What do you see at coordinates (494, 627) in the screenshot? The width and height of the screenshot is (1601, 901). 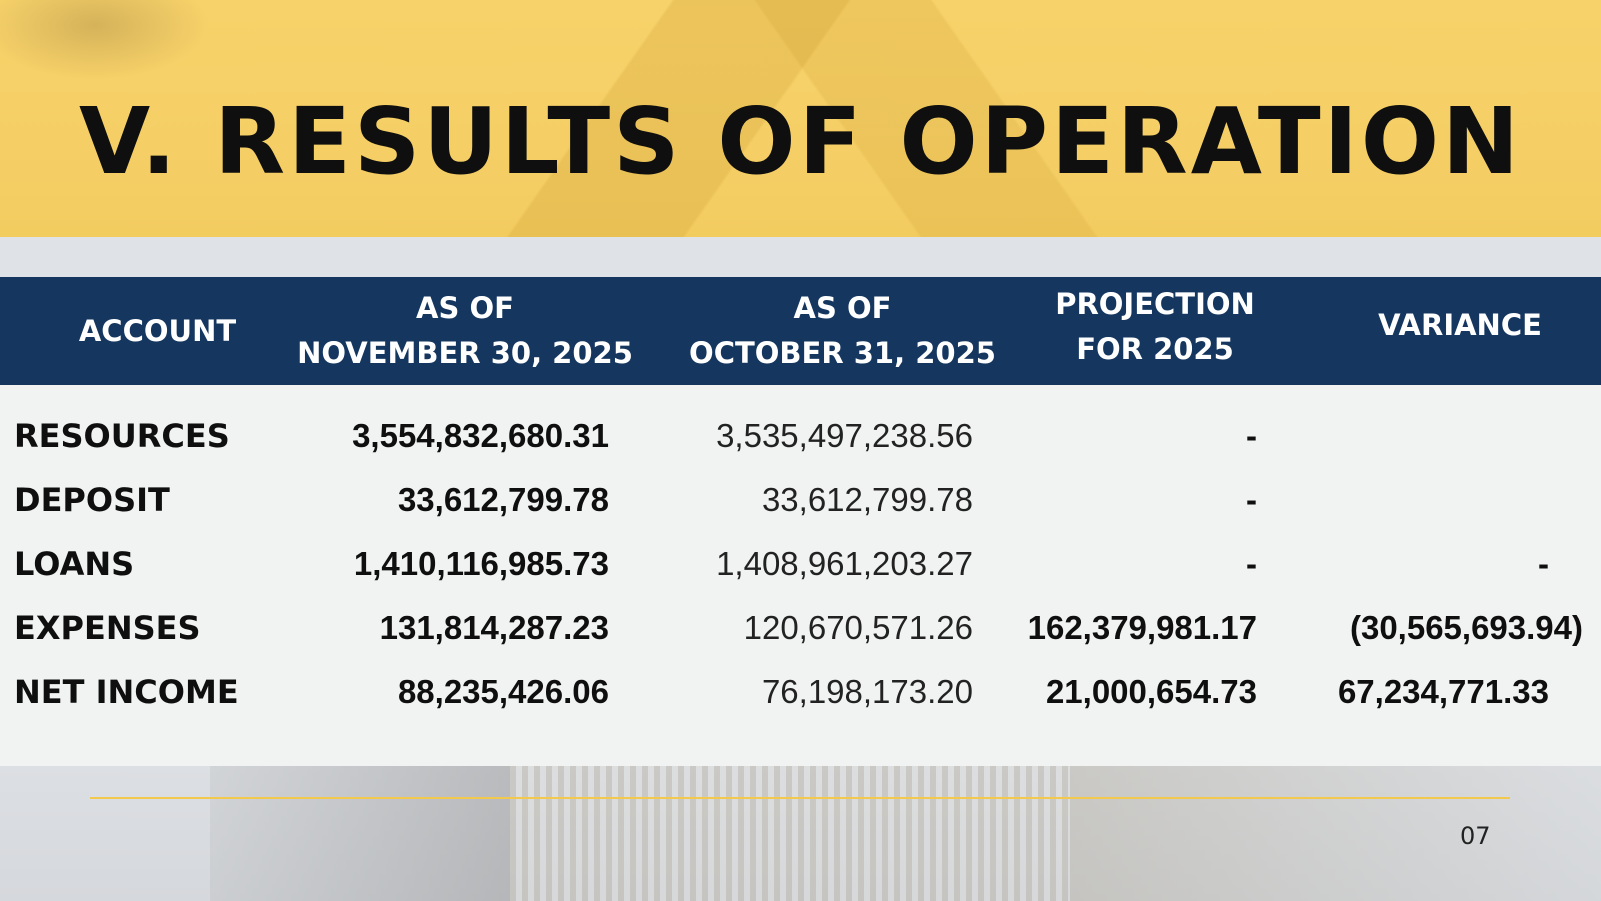 I see `row-nov-value: 131,814,287.23` at bounding box center [494, 627].